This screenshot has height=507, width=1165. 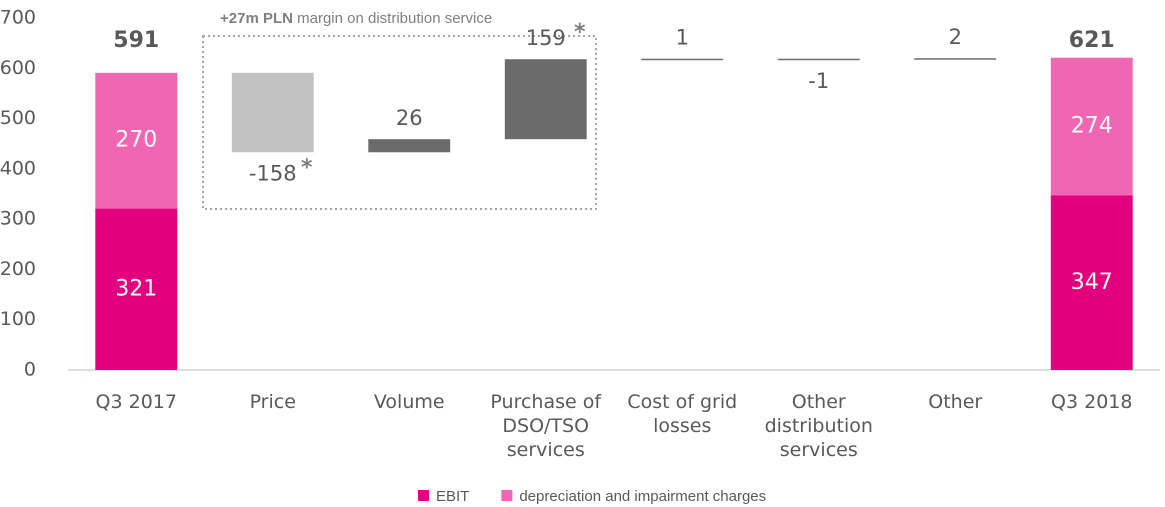 I want to click on segment-label: 321, so click(x=136, y=288).